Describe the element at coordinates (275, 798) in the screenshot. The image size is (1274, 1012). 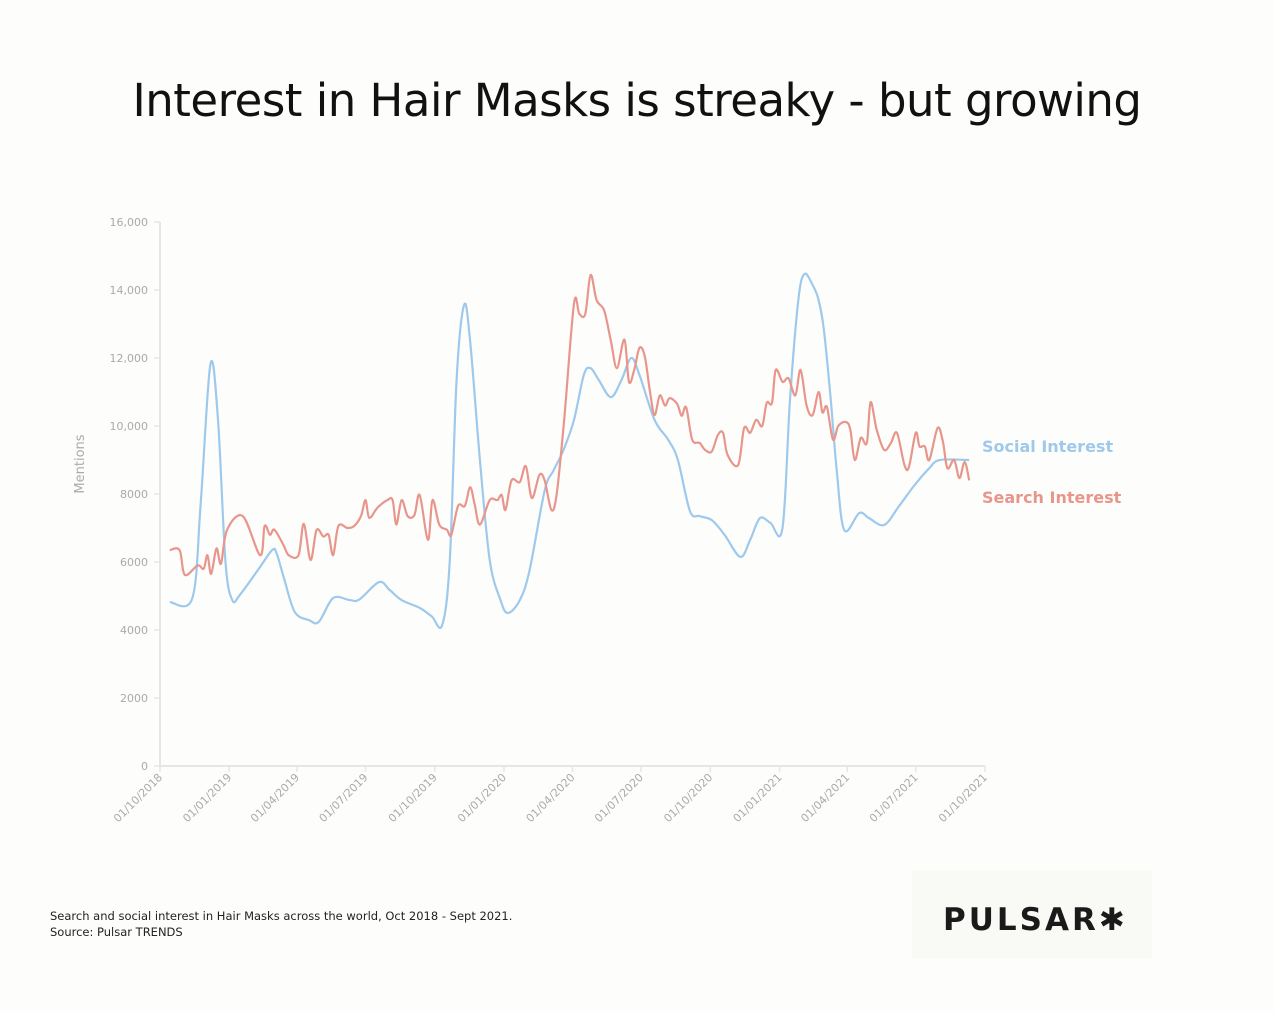
I see `x-tick-label: 01/04/2019` at that location.